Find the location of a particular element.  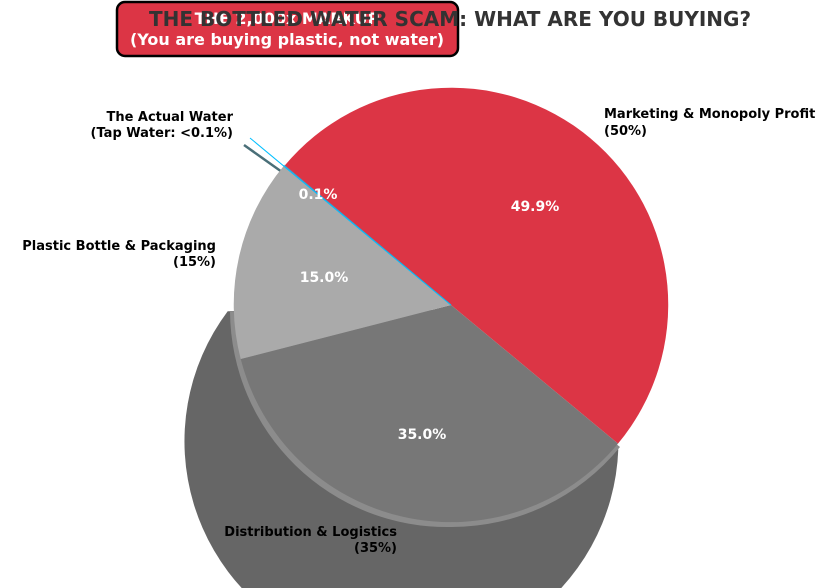

label-plastic-line1: Plastic Bottle & Packaging is located at coordinates (119, 246).